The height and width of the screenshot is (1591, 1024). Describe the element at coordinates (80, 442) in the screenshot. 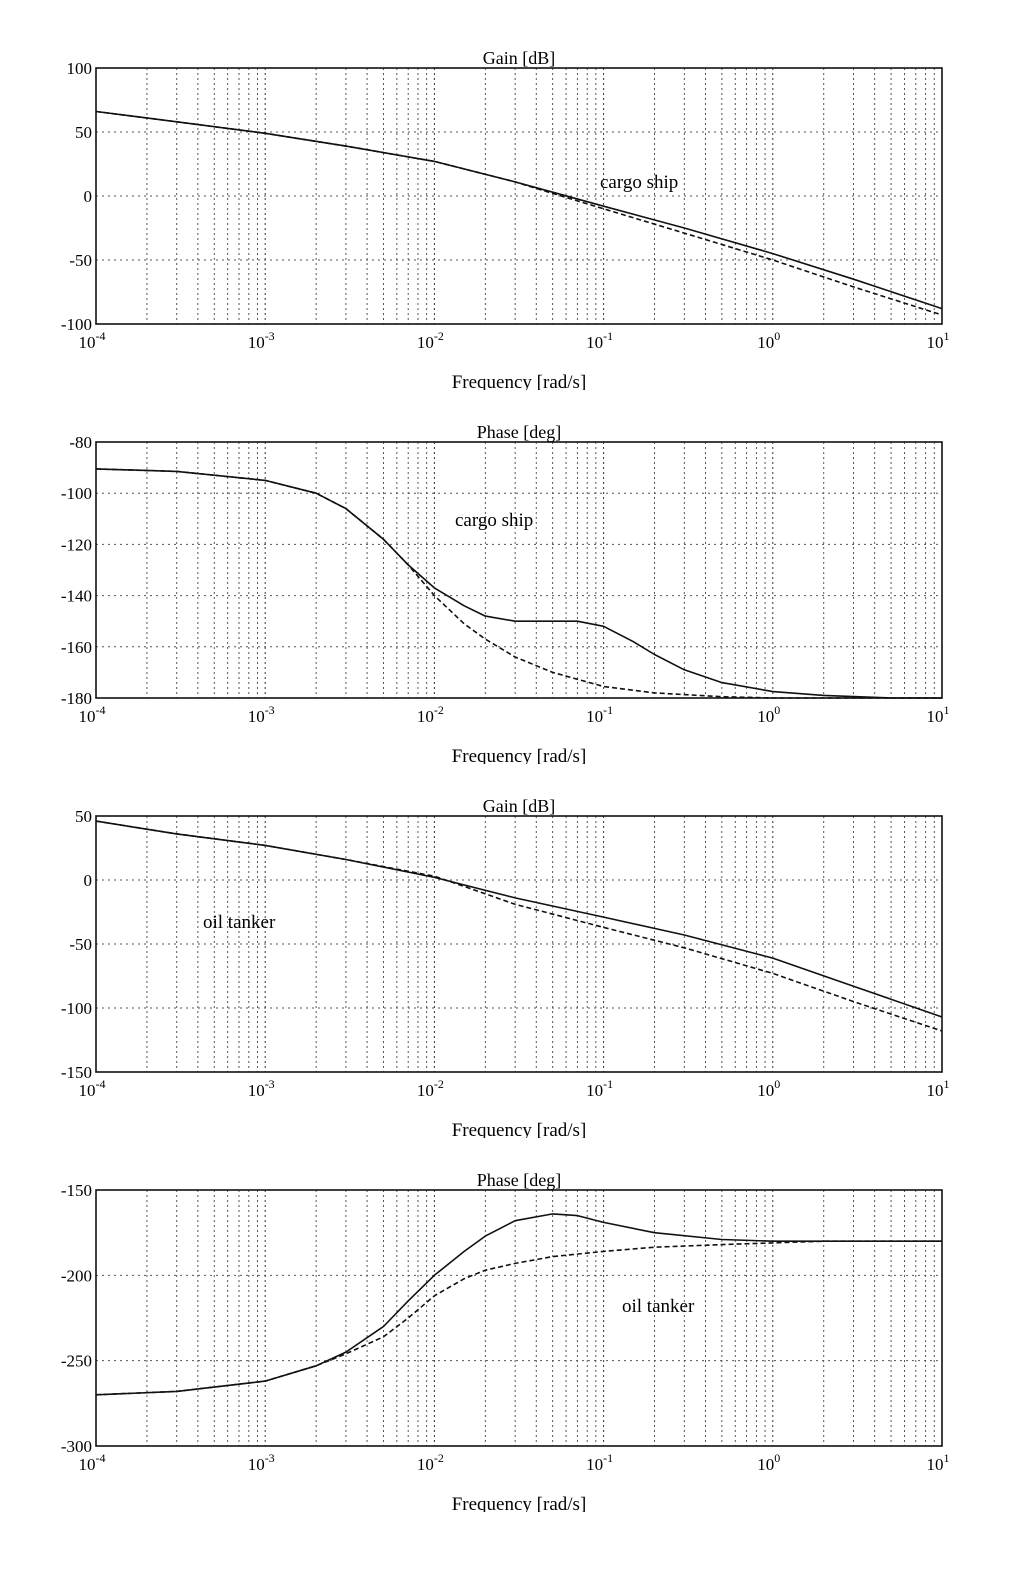

I see `y-tick-label: -80` at that location.